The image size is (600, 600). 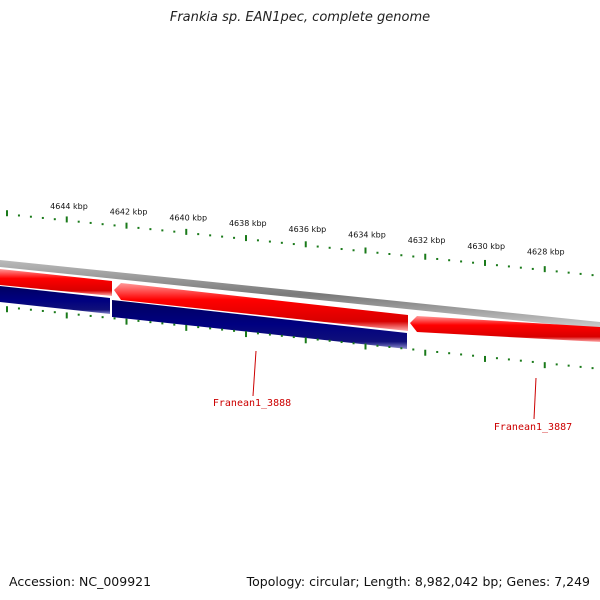 I want to click on gene-label-franean1-3888: Franean1_3888, so click(x=252, y=403).